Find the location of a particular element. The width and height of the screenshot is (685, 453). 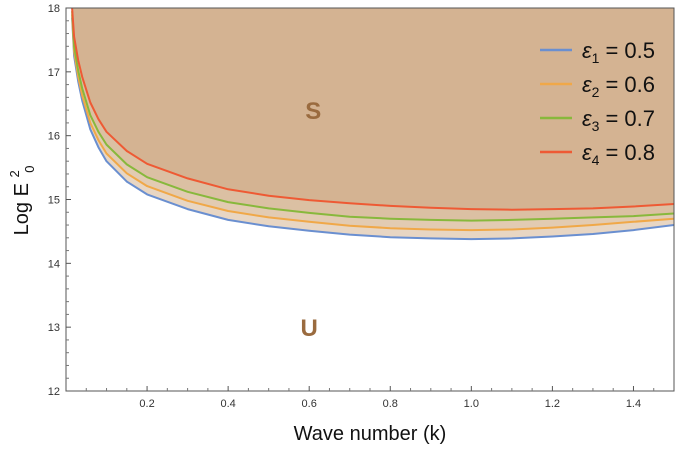

x-tick-label-4: 1.0 is located at coordinates (471, 404).